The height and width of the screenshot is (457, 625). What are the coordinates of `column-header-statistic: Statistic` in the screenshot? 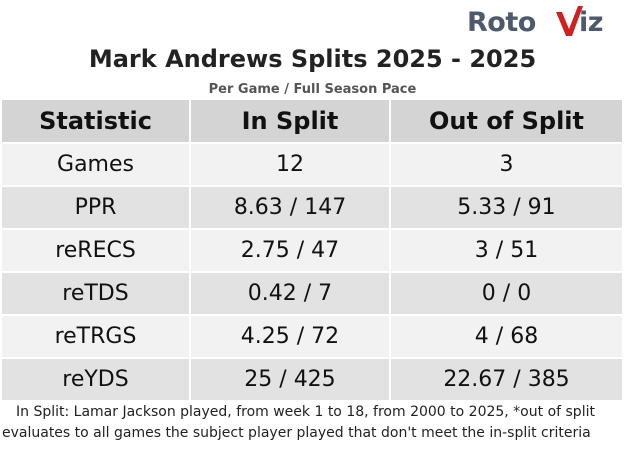 It's located at (96, 122).